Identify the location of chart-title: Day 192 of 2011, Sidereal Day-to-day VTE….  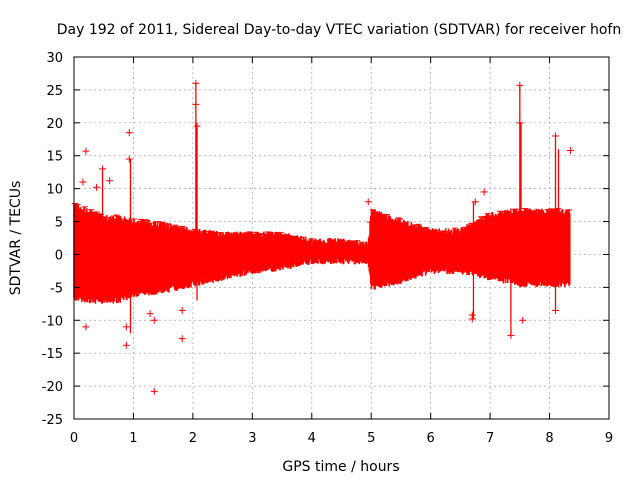
(339, 30).